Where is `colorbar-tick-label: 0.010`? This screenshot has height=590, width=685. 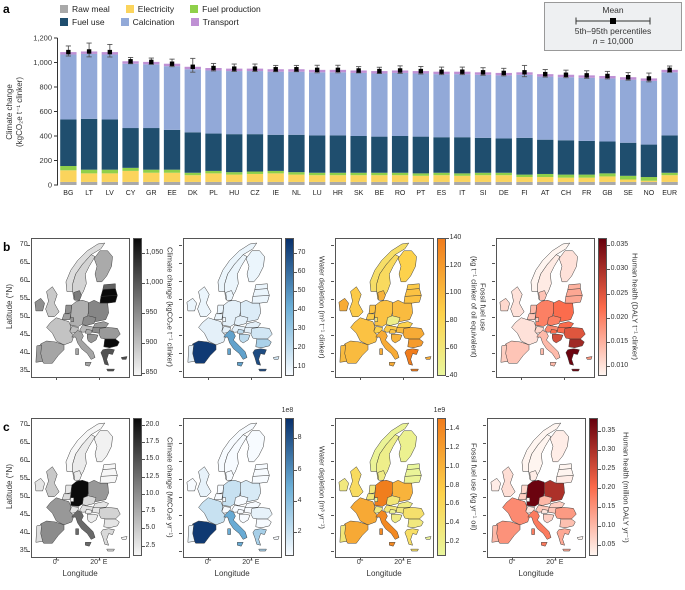
colorbar-tick-label: 0.010 is located at coordinates (619, 366).